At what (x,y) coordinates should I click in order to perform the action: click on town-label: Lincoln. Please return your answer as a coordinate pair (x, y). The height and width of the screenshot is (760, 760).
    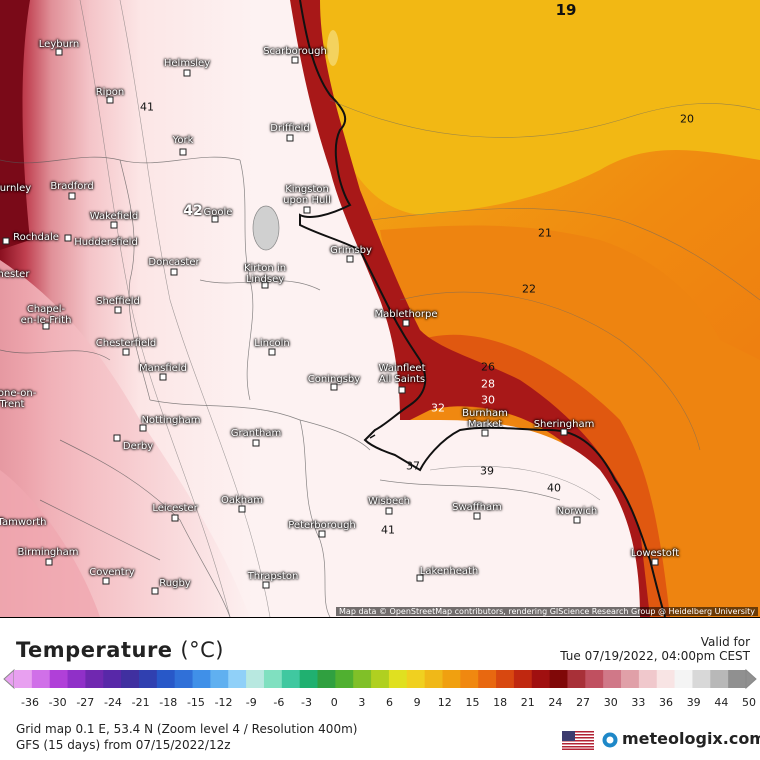
    Looking at the image, I should click on (272, 343).